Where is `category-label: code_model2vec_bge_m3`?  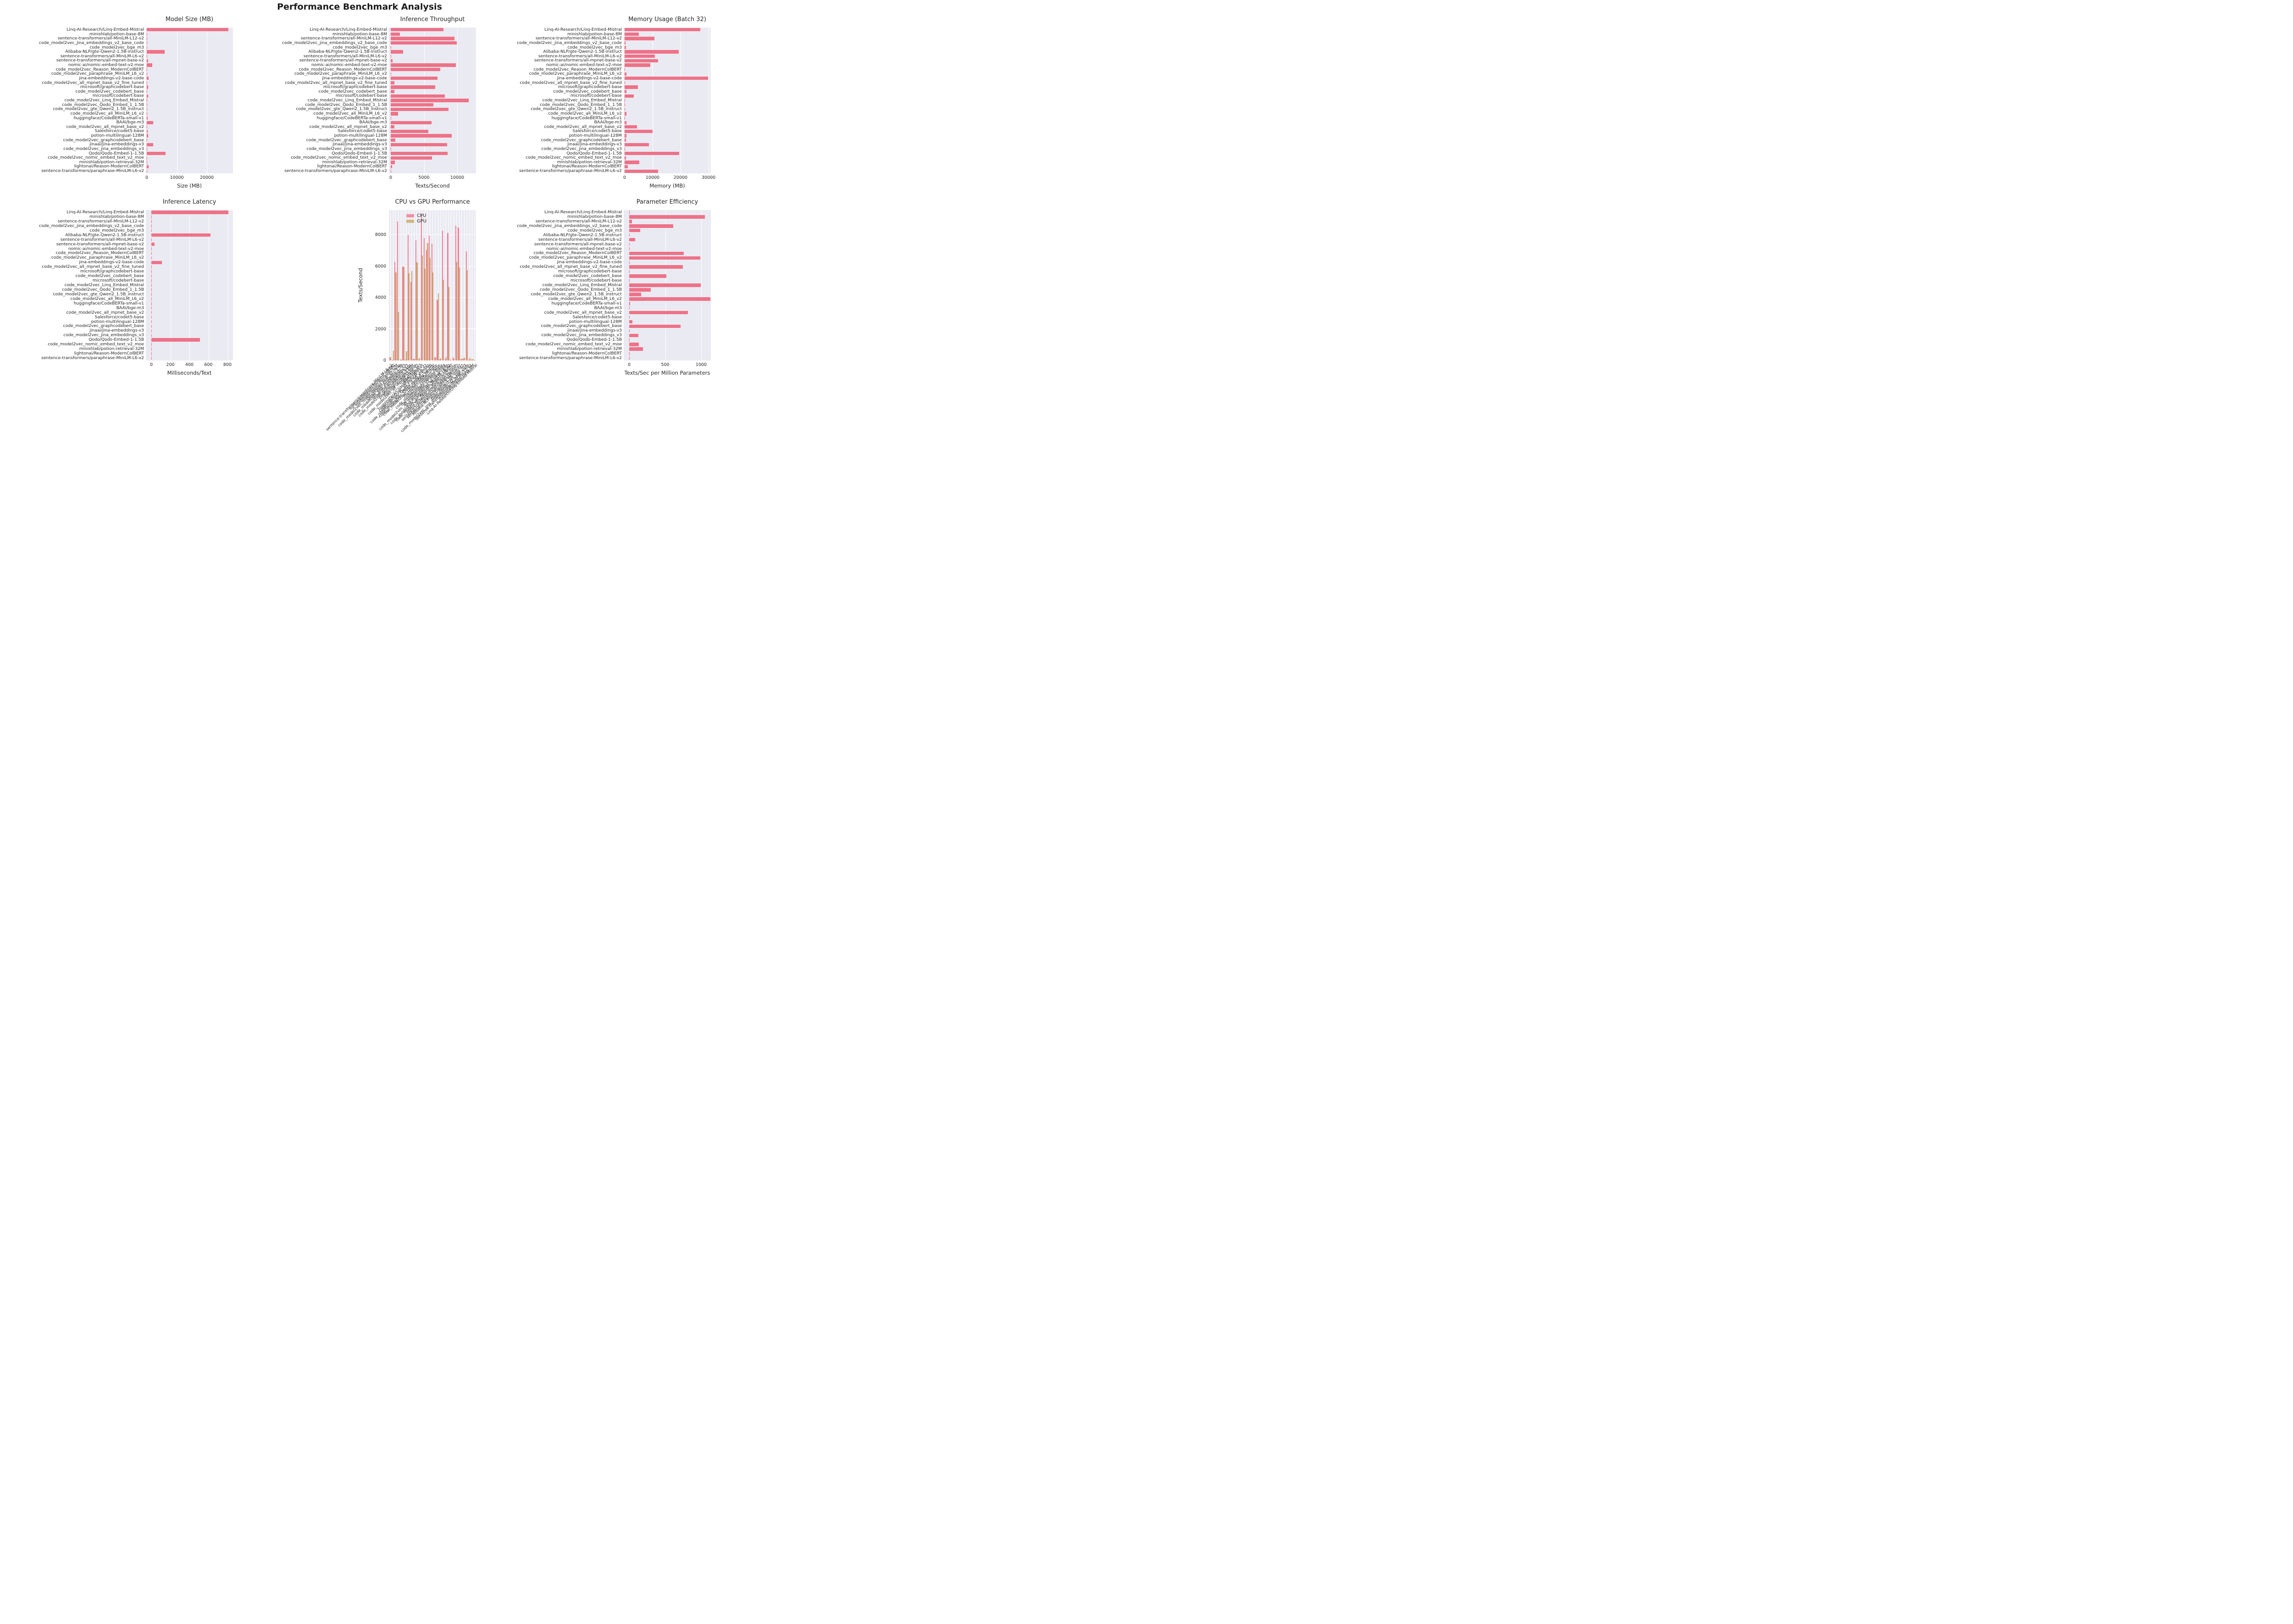 category-label: code_model2vec_bge_m3 is located at coordinates (595, 47).